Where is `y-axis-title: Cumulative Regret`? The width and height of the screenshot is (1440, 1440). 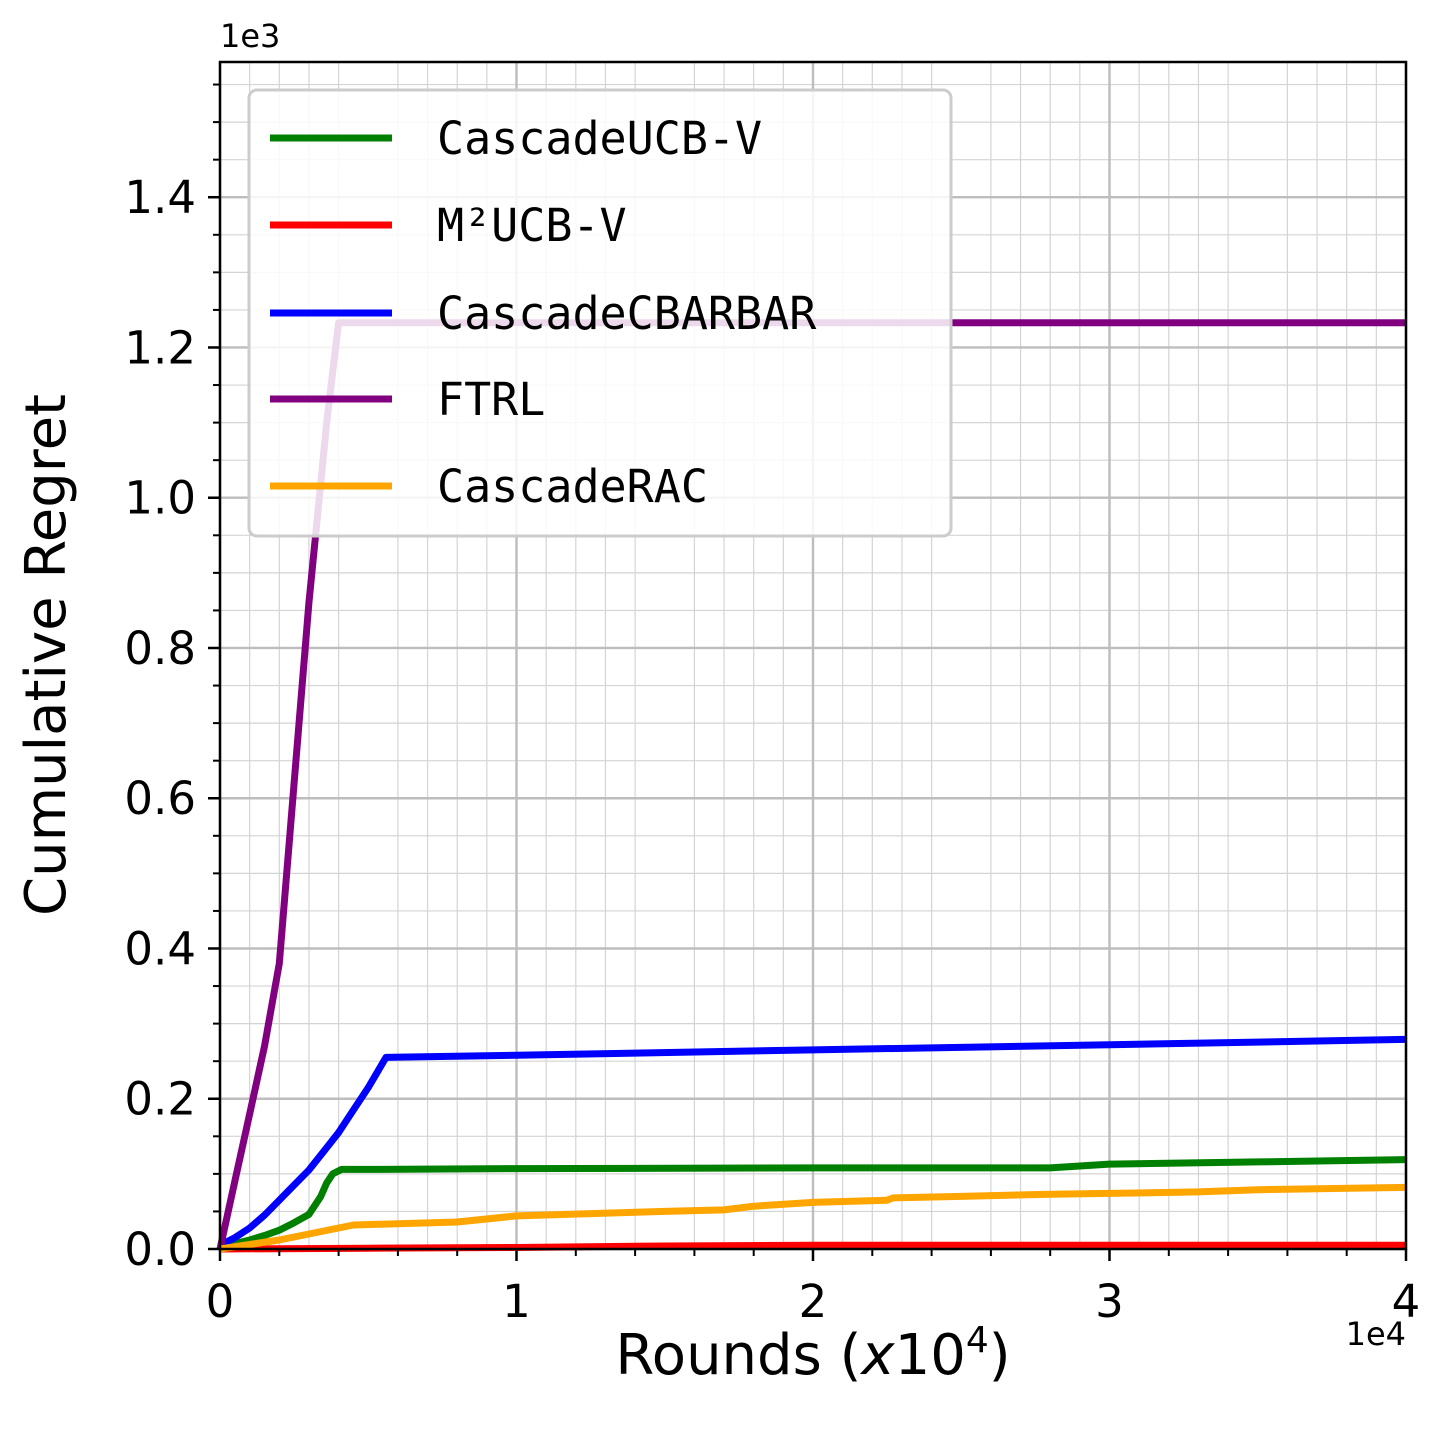 y-axis-title: Cumulative Regret is located at coordinates (46, 655).